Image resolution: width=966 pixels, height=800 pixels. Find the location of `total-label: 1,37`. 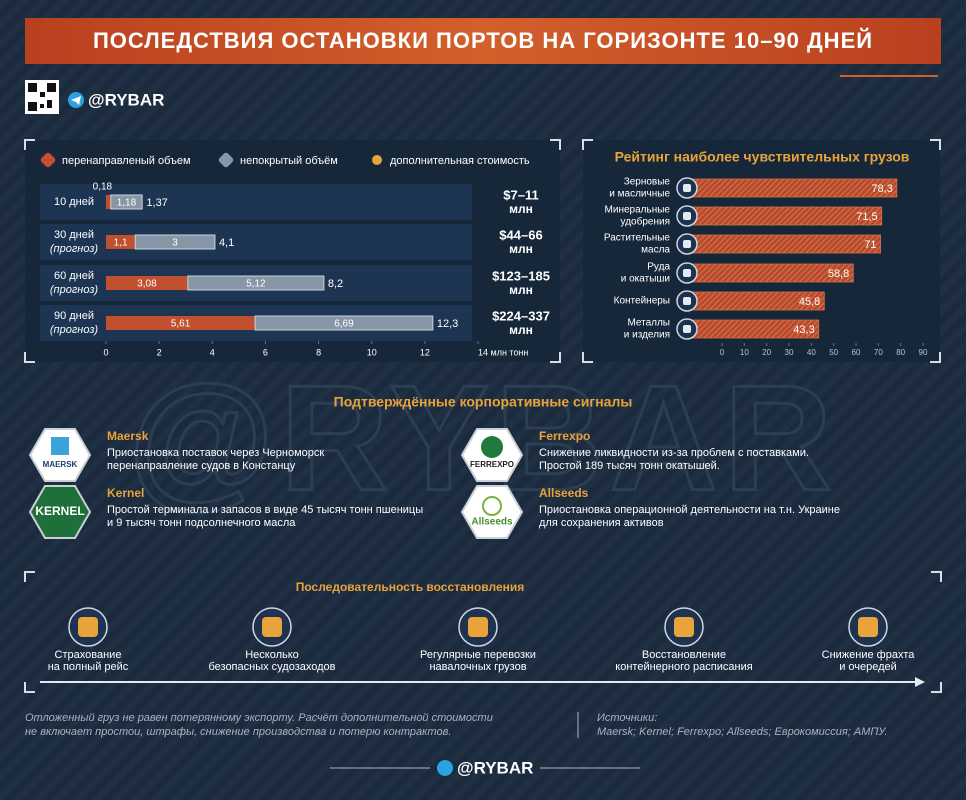

total-label: 1,37 is located at coordinates (156, 203).